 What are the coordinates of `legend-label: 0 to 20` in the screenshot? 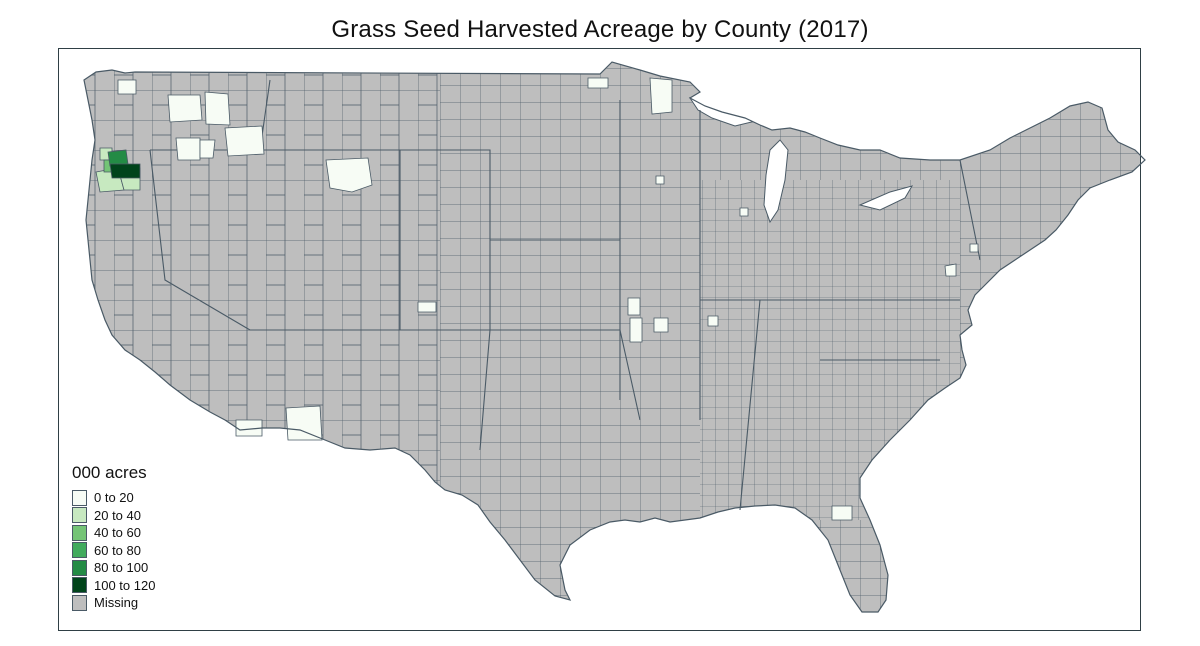 It's located at (114, 498).